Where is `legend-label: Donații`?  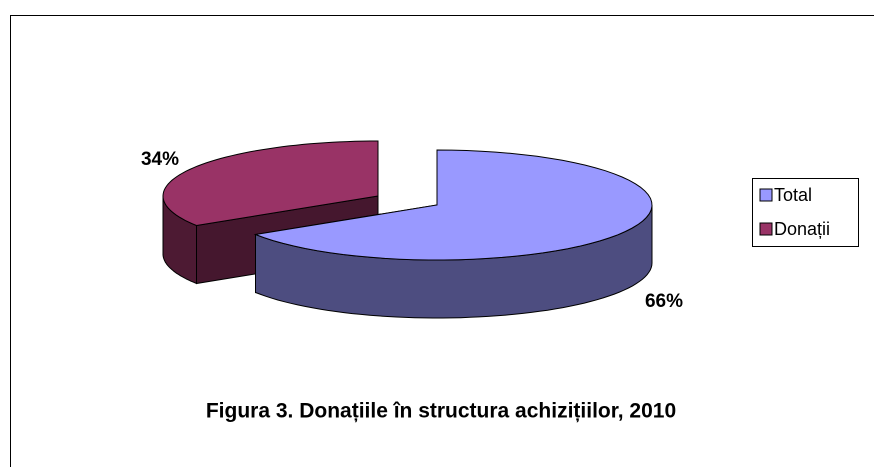 legend-label: Donații is located at coordinates (802, 229).